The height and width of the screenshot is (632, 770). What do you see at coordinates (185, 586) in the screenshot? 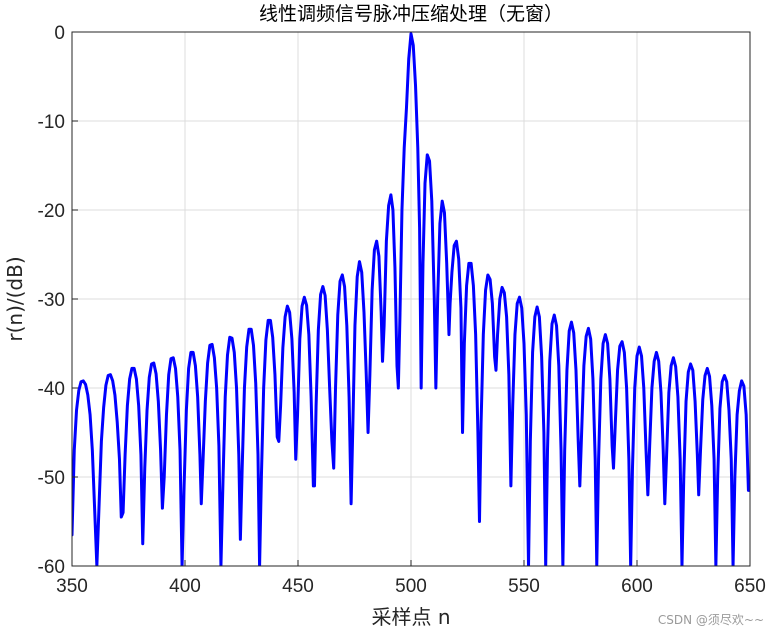
I see `x-tick-label: 400` at bounding box center [185, 586].